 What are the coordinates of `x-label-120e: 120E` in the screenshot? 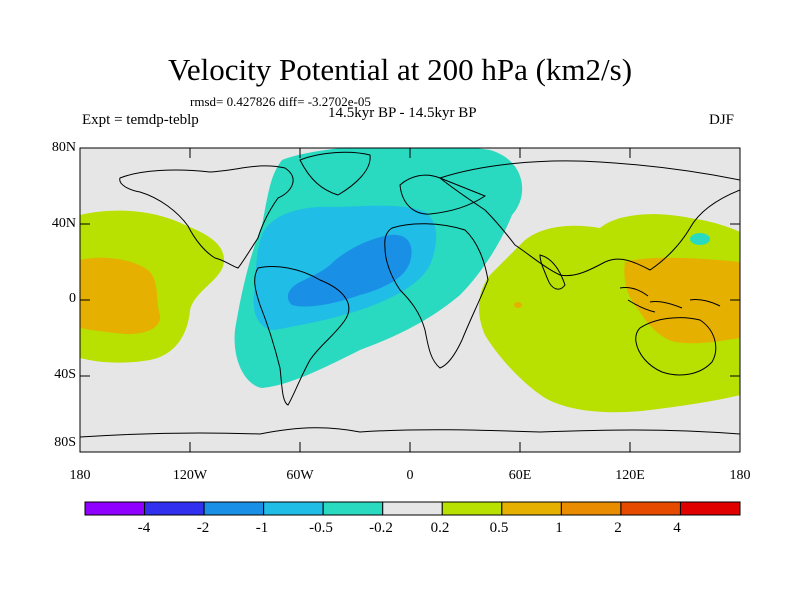 It's located at (630, 475).